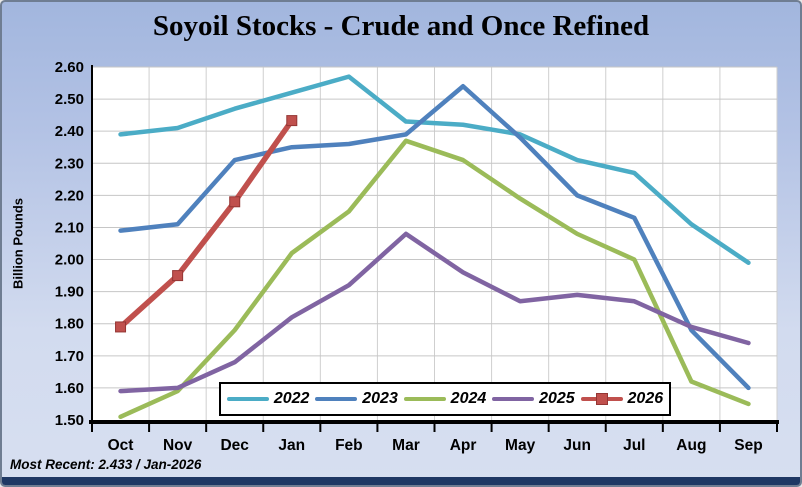  Describe the element at coordinates (69, 67) in the screenshot. I see `y-axis-tick-label: 2.60` at that location.